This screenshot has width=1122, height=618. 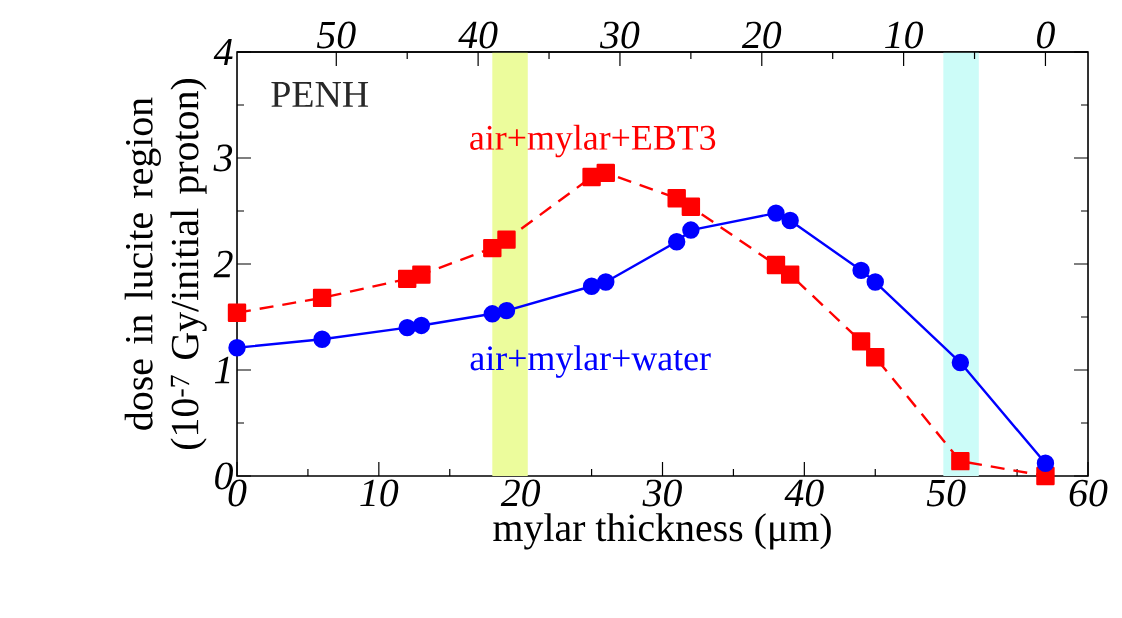 I want to click on x-tick-label: 10, so click(x=379, y=493).